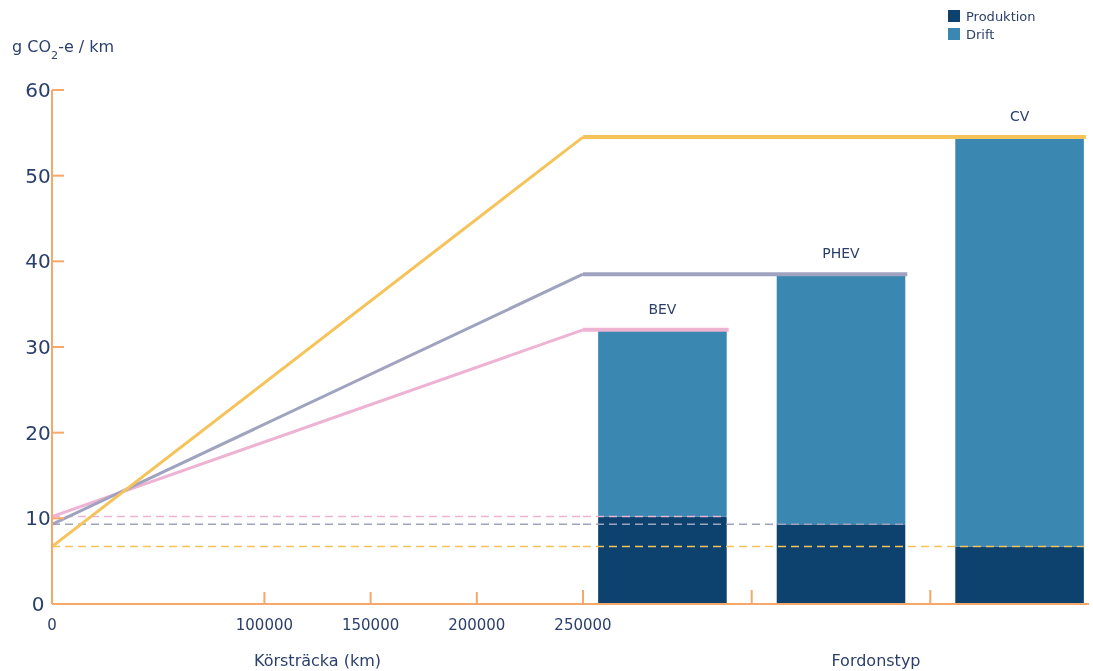  I want to click on y-tick-label: 60, so click(38, 90).